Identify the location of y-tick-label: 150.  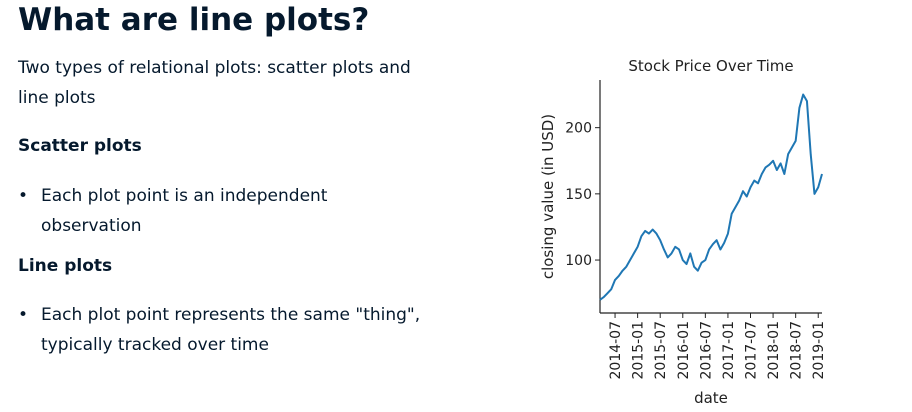
(578, 195).